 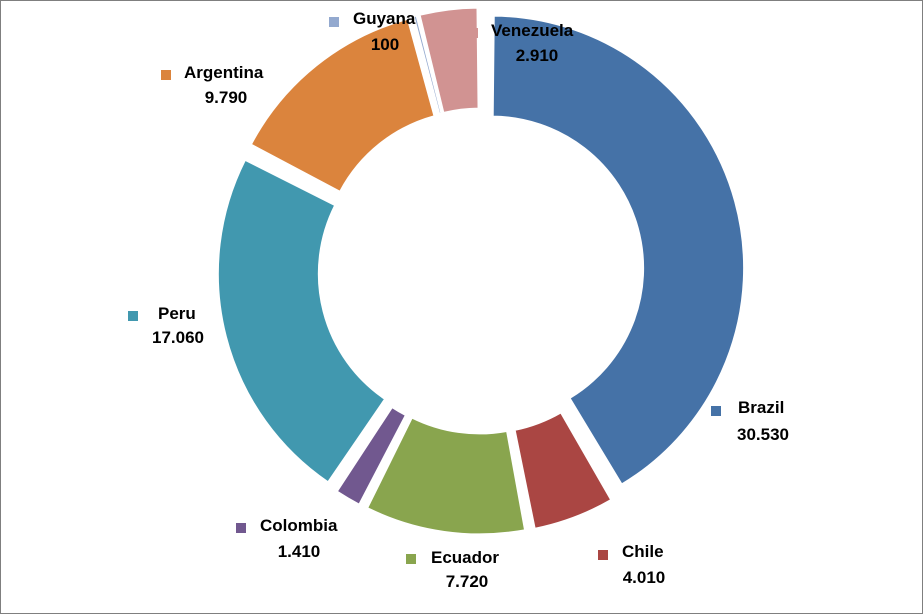 I want to click on slice-ecuador, so click(x=446, y=476).